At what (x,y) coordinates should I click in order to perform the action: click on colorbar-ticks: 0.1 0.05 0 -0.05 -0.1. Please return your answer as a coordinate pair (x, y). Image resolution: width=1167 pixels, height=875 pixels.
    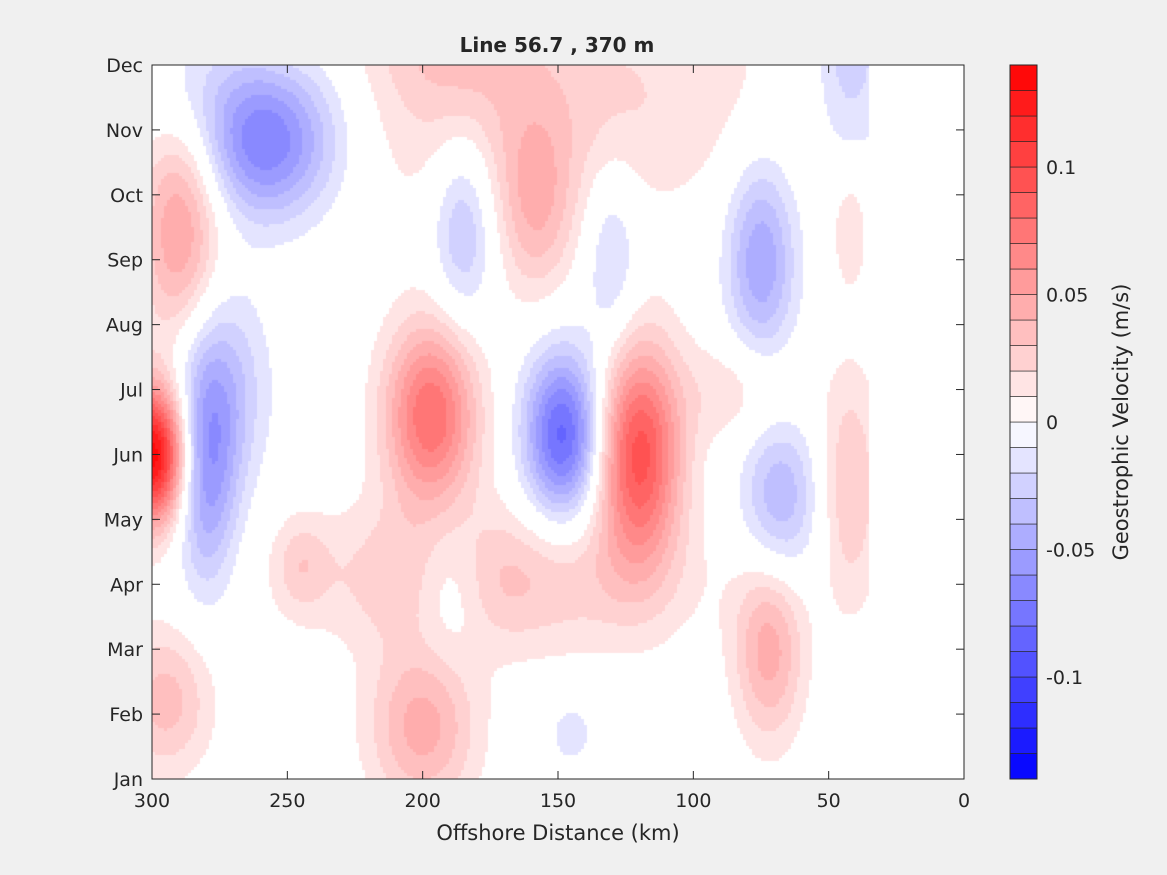
    Looking at the image, I should click on (1070, 423).